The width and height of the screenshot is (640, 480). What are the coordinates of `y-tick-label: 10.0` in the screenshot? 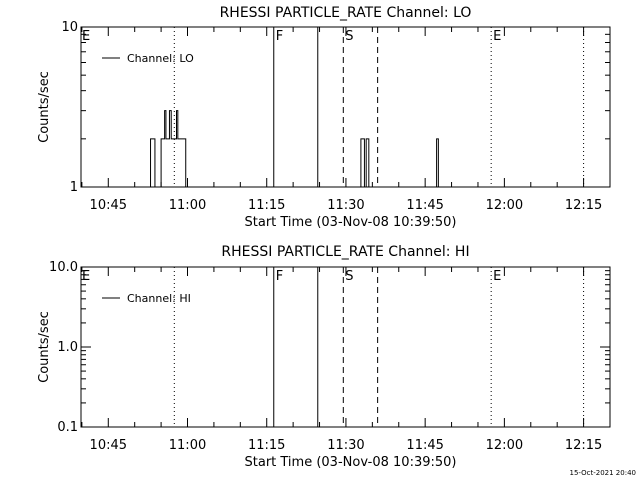 It's located at (63, 267).